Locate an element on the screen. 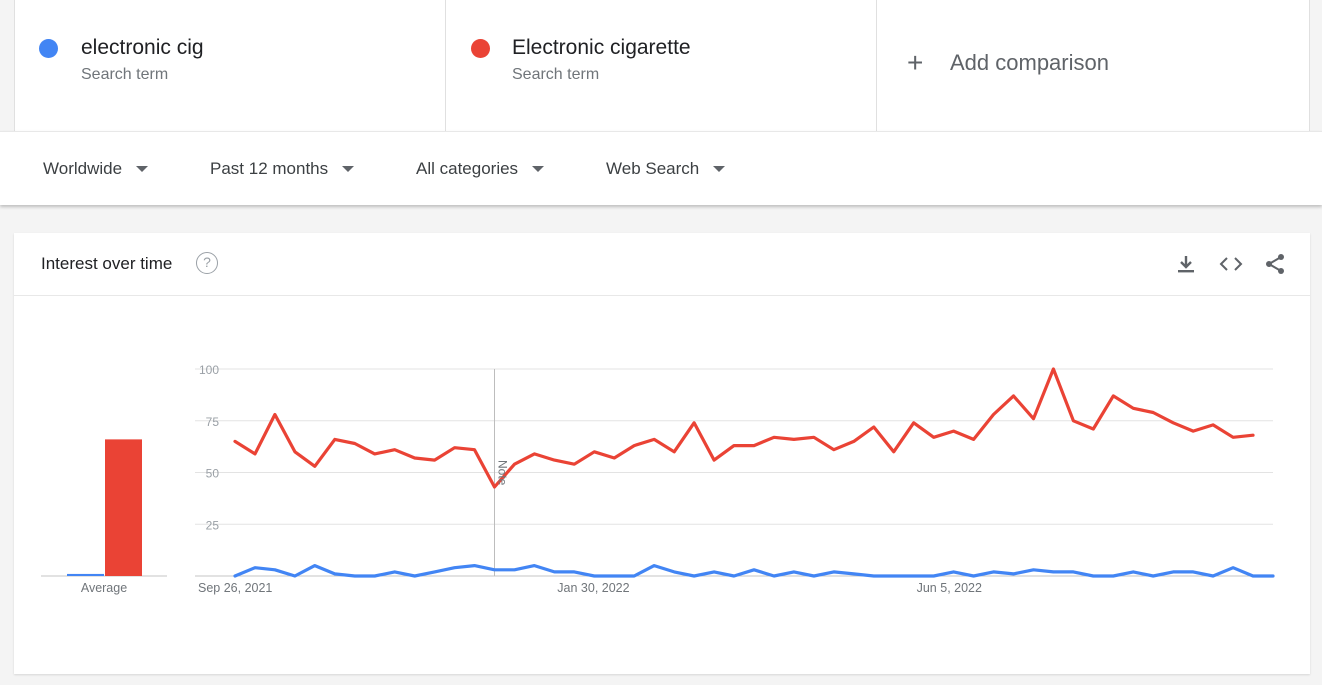 The height and width of the screenshot is (685, 1322). note-label: Note is located at coordinates (503, 473).